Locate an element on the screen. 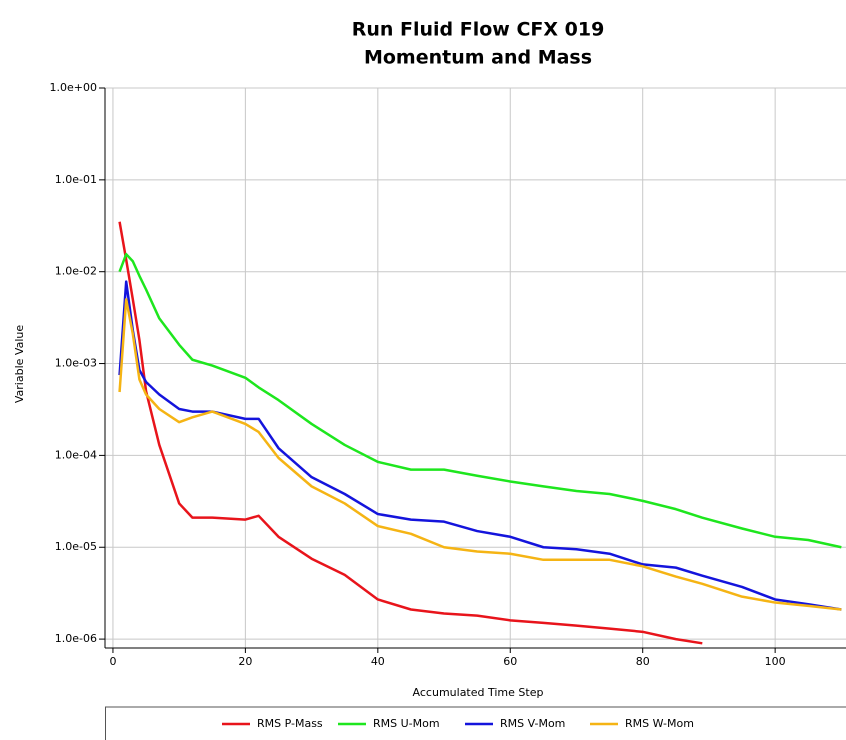 The image size is (846, 740). legend-frame is located at coordinates (475, 723).